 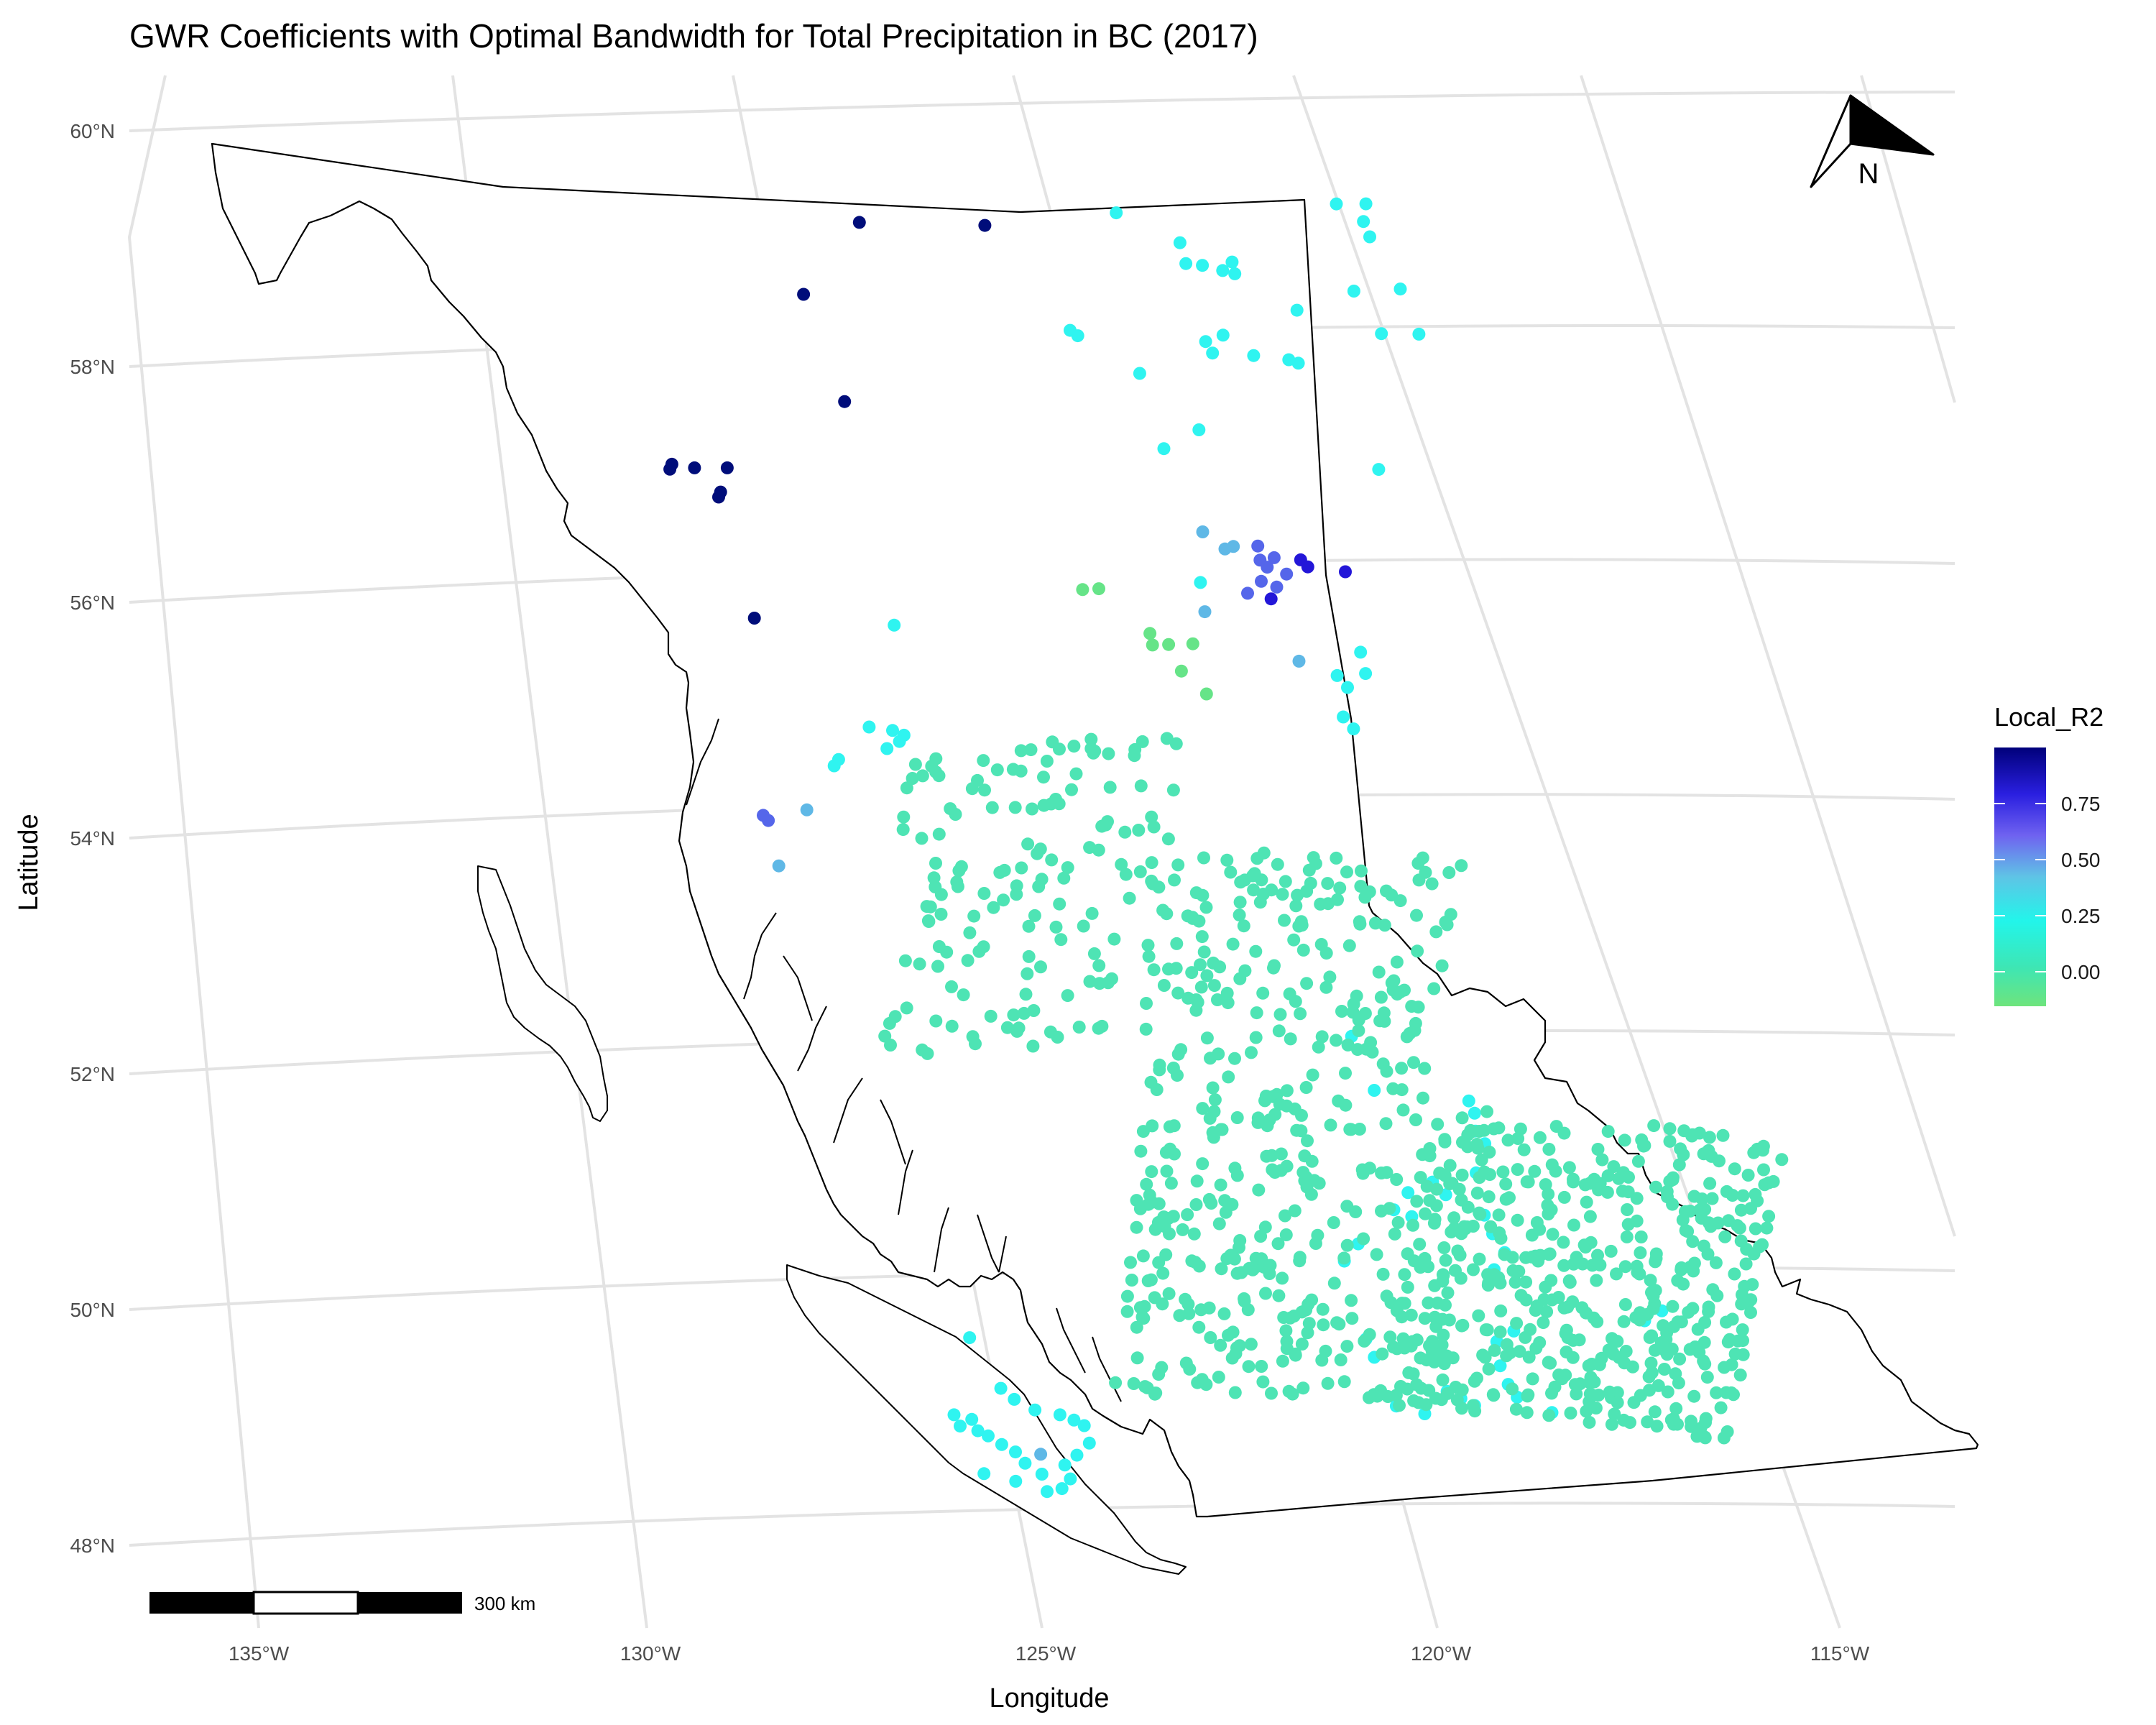 What do you see at coordinates (1049, 1653) in the screenshot?
I see `longitude-tick-labels: 135°W 130°W 125°W 120°W 115°W` at bounding box center [1049, 1653].